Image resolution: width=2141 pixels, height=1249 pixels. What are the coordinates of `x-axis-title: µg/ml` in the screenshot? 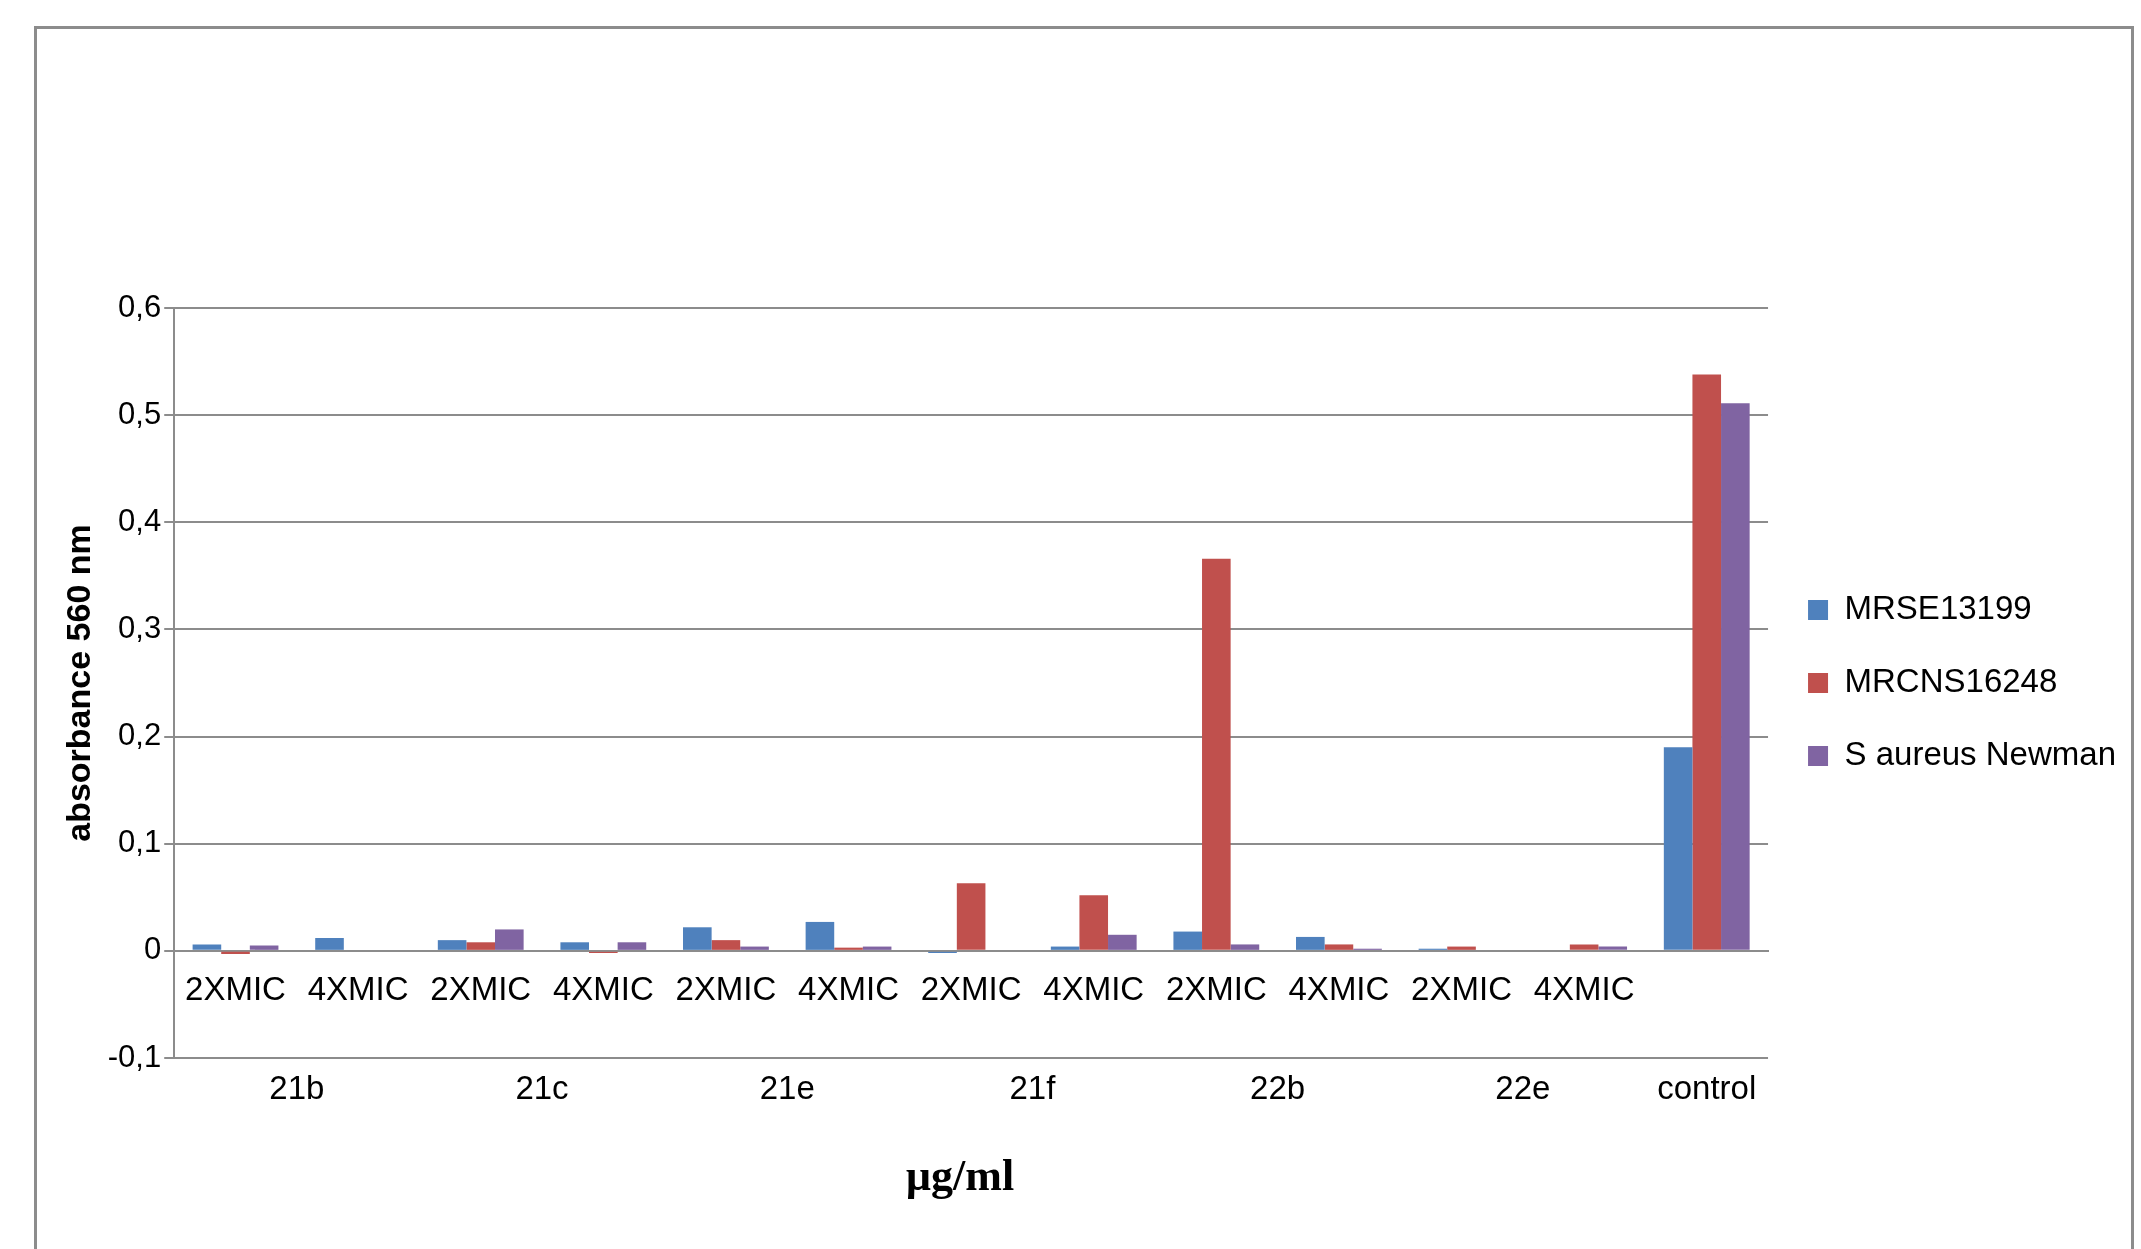 It's located at (960, 1175).